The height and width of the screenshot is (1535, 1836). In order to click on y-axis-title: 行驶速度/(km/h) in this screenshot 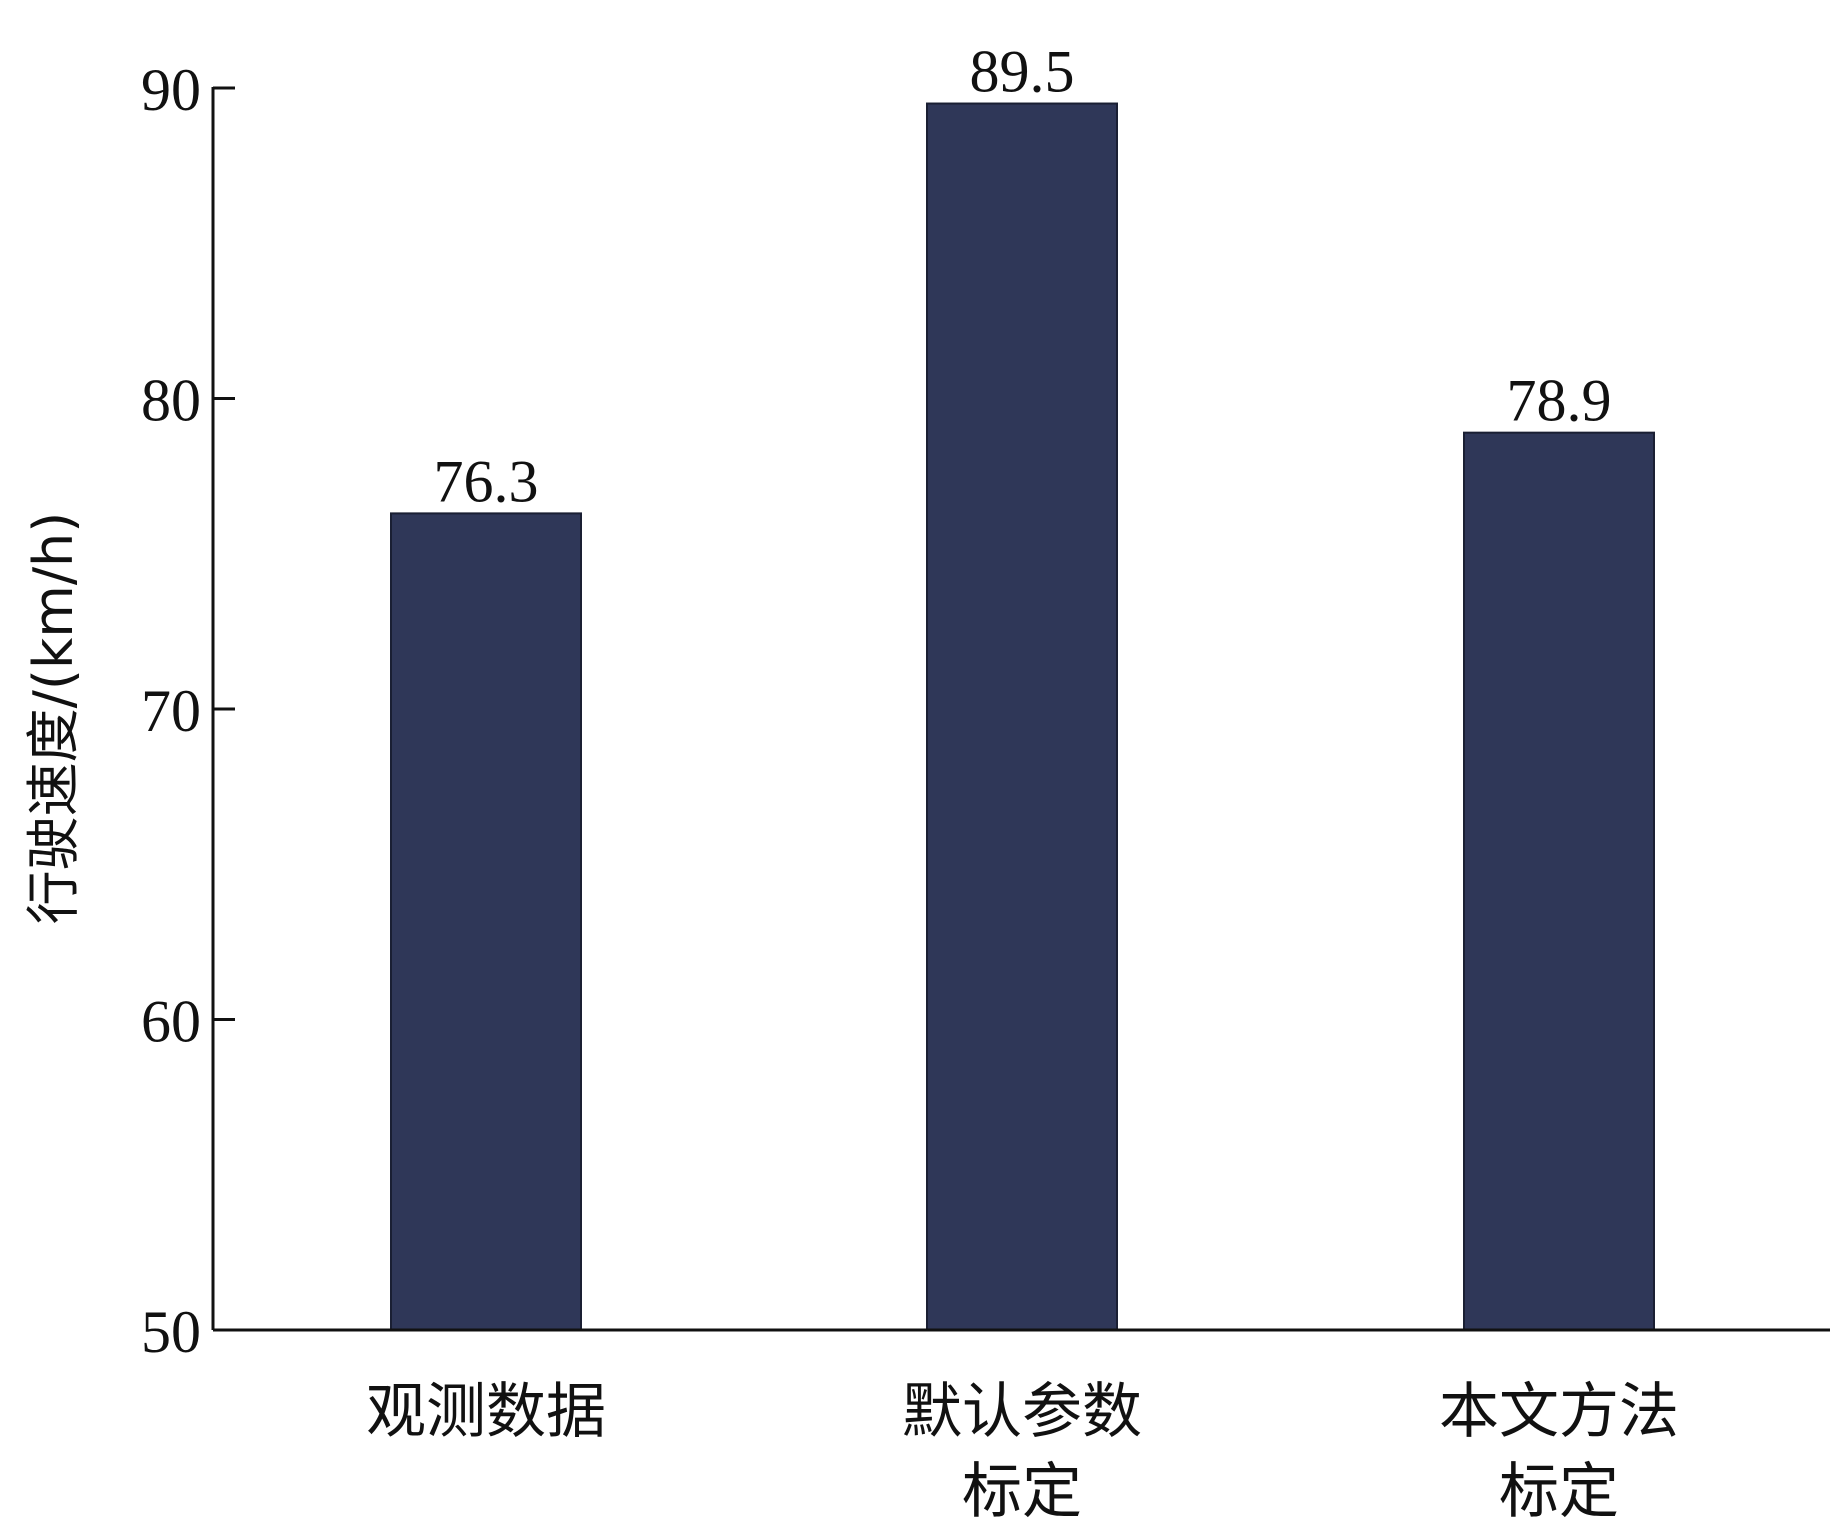, I will do `click(53, 718)`.